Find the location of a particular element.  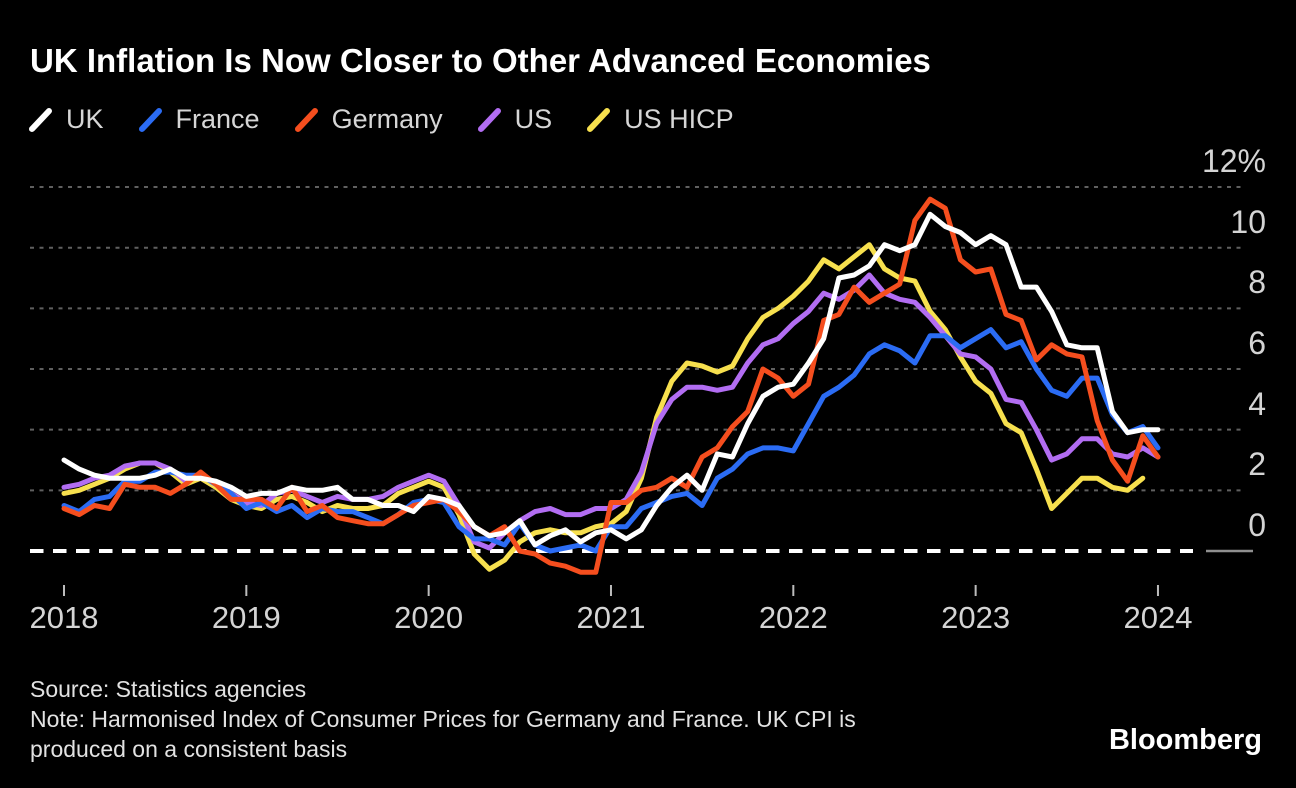

legend-label-france: France is located at coordinates (217, 119).